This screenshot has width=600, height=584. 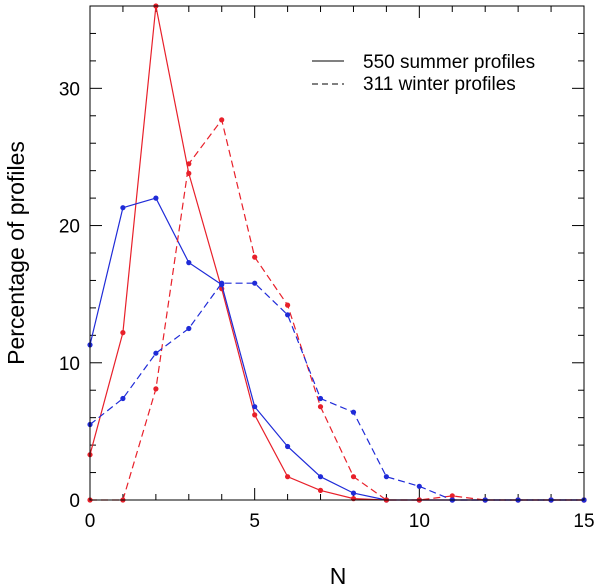 What do you see at coordinates (419, 521) in the screenshot?
I see `x-tick-label: 10` at bounding box center [419, 521].